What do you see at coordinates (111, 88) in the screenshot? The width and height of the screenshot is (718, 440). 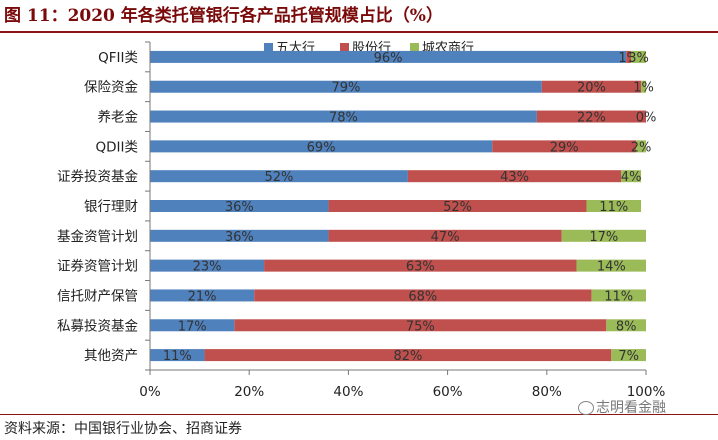 I see `category-label-1: 保险资金` at bounding box center [111, 88].